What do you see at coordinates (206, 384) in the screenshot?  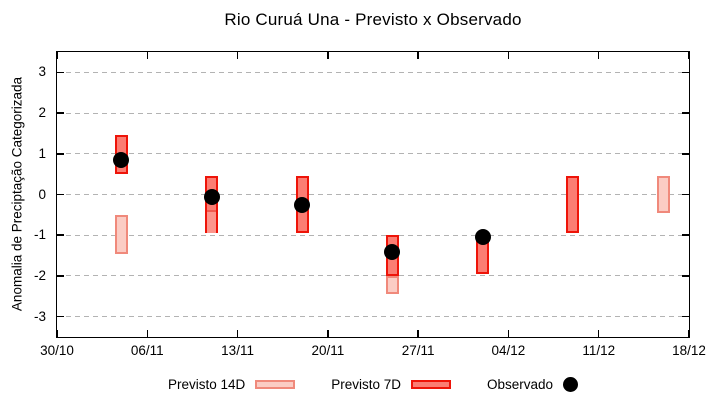 I see `legend-label: Previsto 14D` at bounding box center [206, 384].